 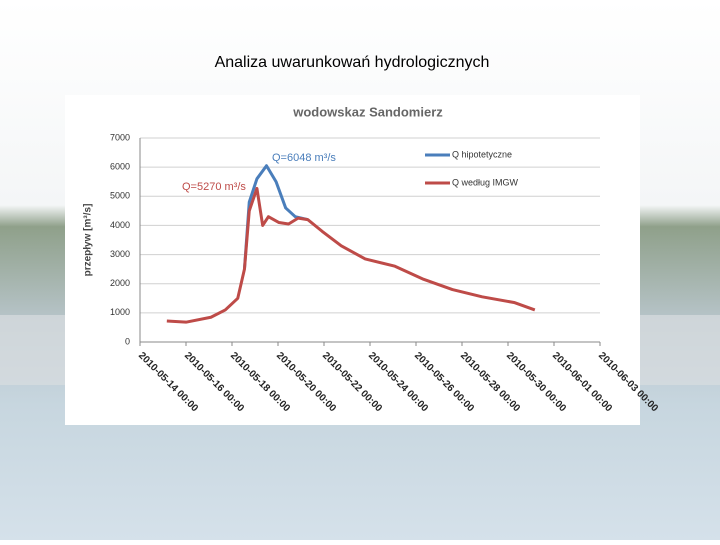 What do you see at coordinates (485, 182) in the screenshot?
I see `legend-label: Q według IMGW` at bounding box center [485, 182].